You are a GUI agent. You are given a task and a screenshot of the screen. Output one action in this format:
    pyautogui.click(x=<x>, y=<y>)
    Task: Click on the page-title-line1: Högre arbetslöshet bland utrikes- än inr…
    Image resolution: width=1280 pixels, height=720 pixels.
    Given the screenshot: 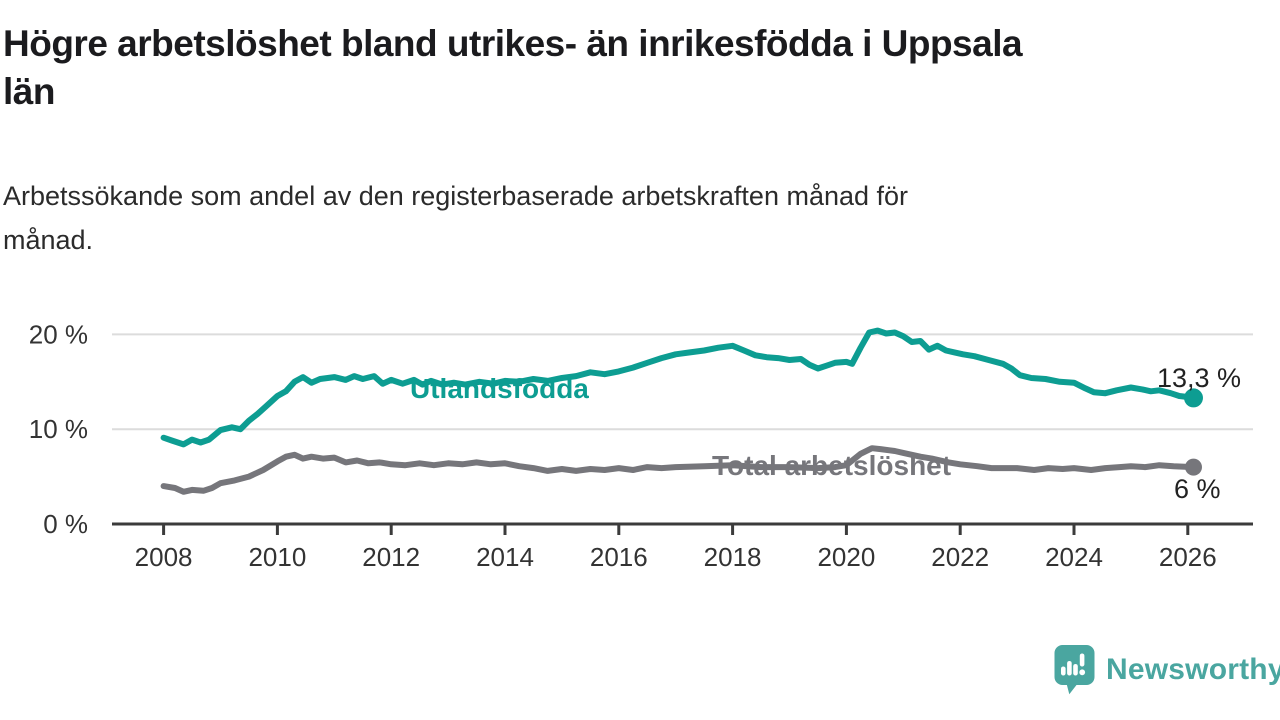 What is the action you would take?
    pyautogui.click(x=513, y=43)
    